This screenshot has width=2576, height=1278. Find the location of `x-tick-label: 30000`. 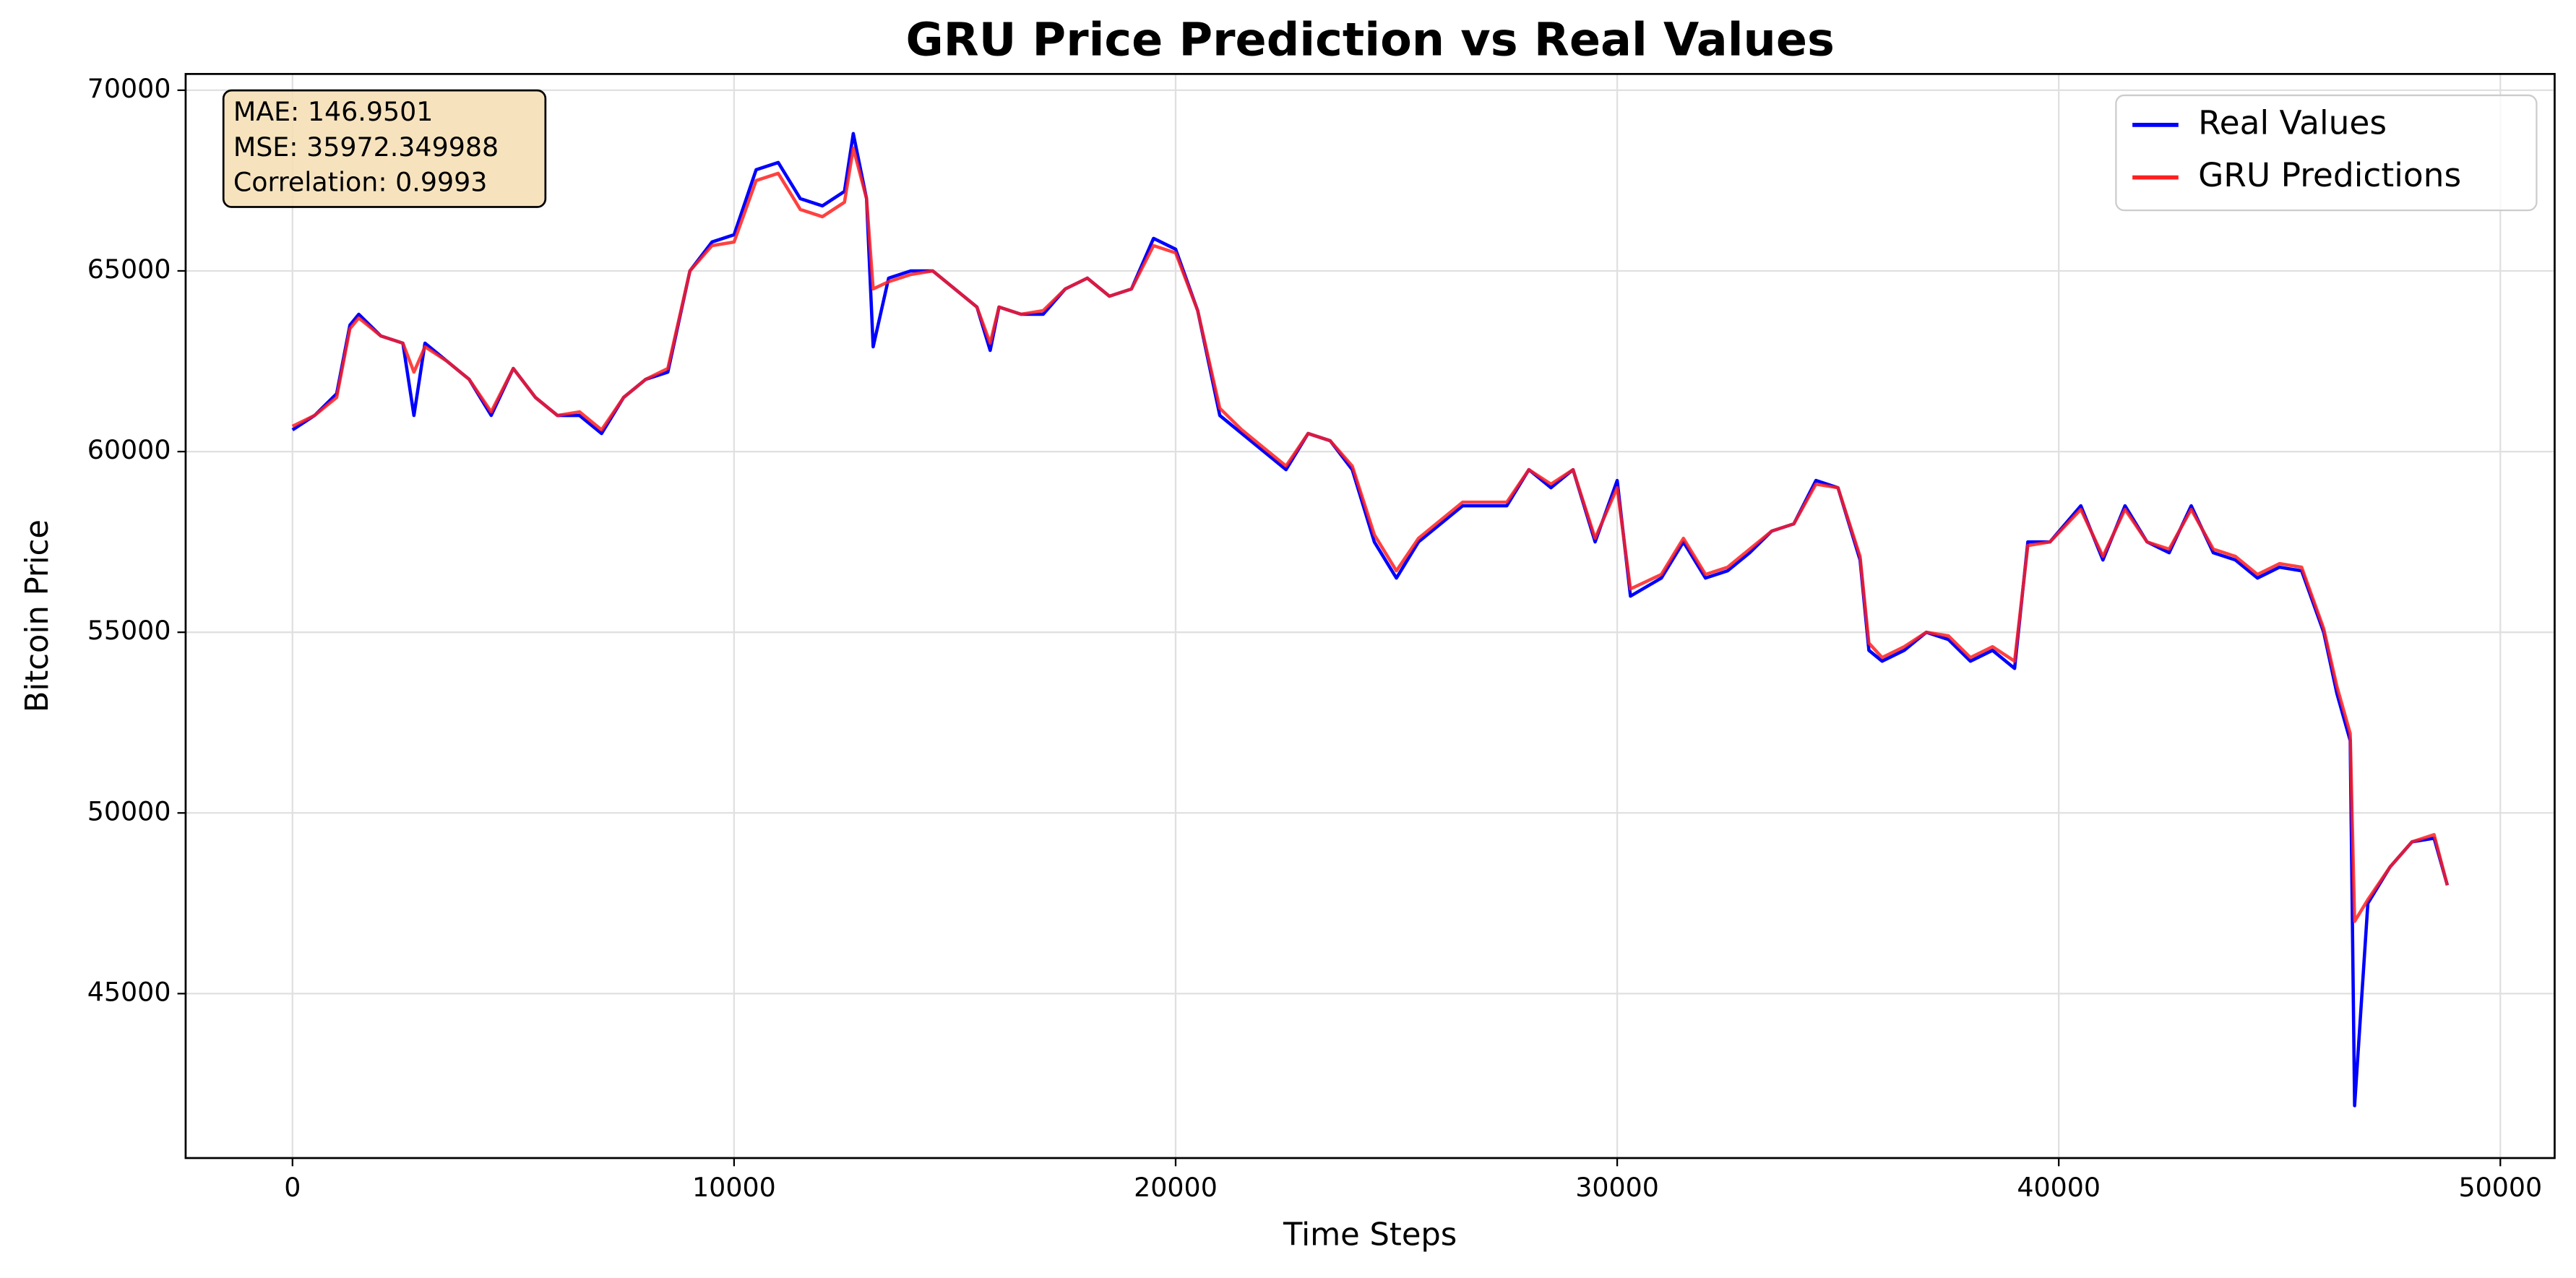

x-tick-label: 30000 is located at coordinates (1617, 1187).